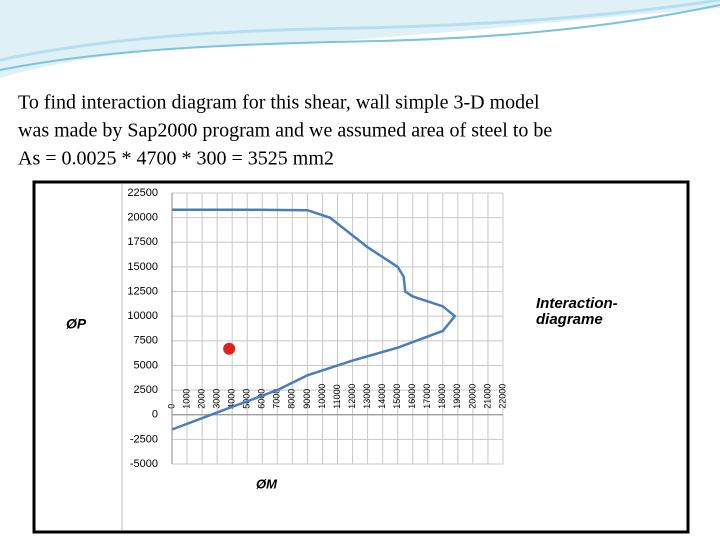 The image size is (720, 545). I want to click on y-tick-label: 15000, so click(142, 267).